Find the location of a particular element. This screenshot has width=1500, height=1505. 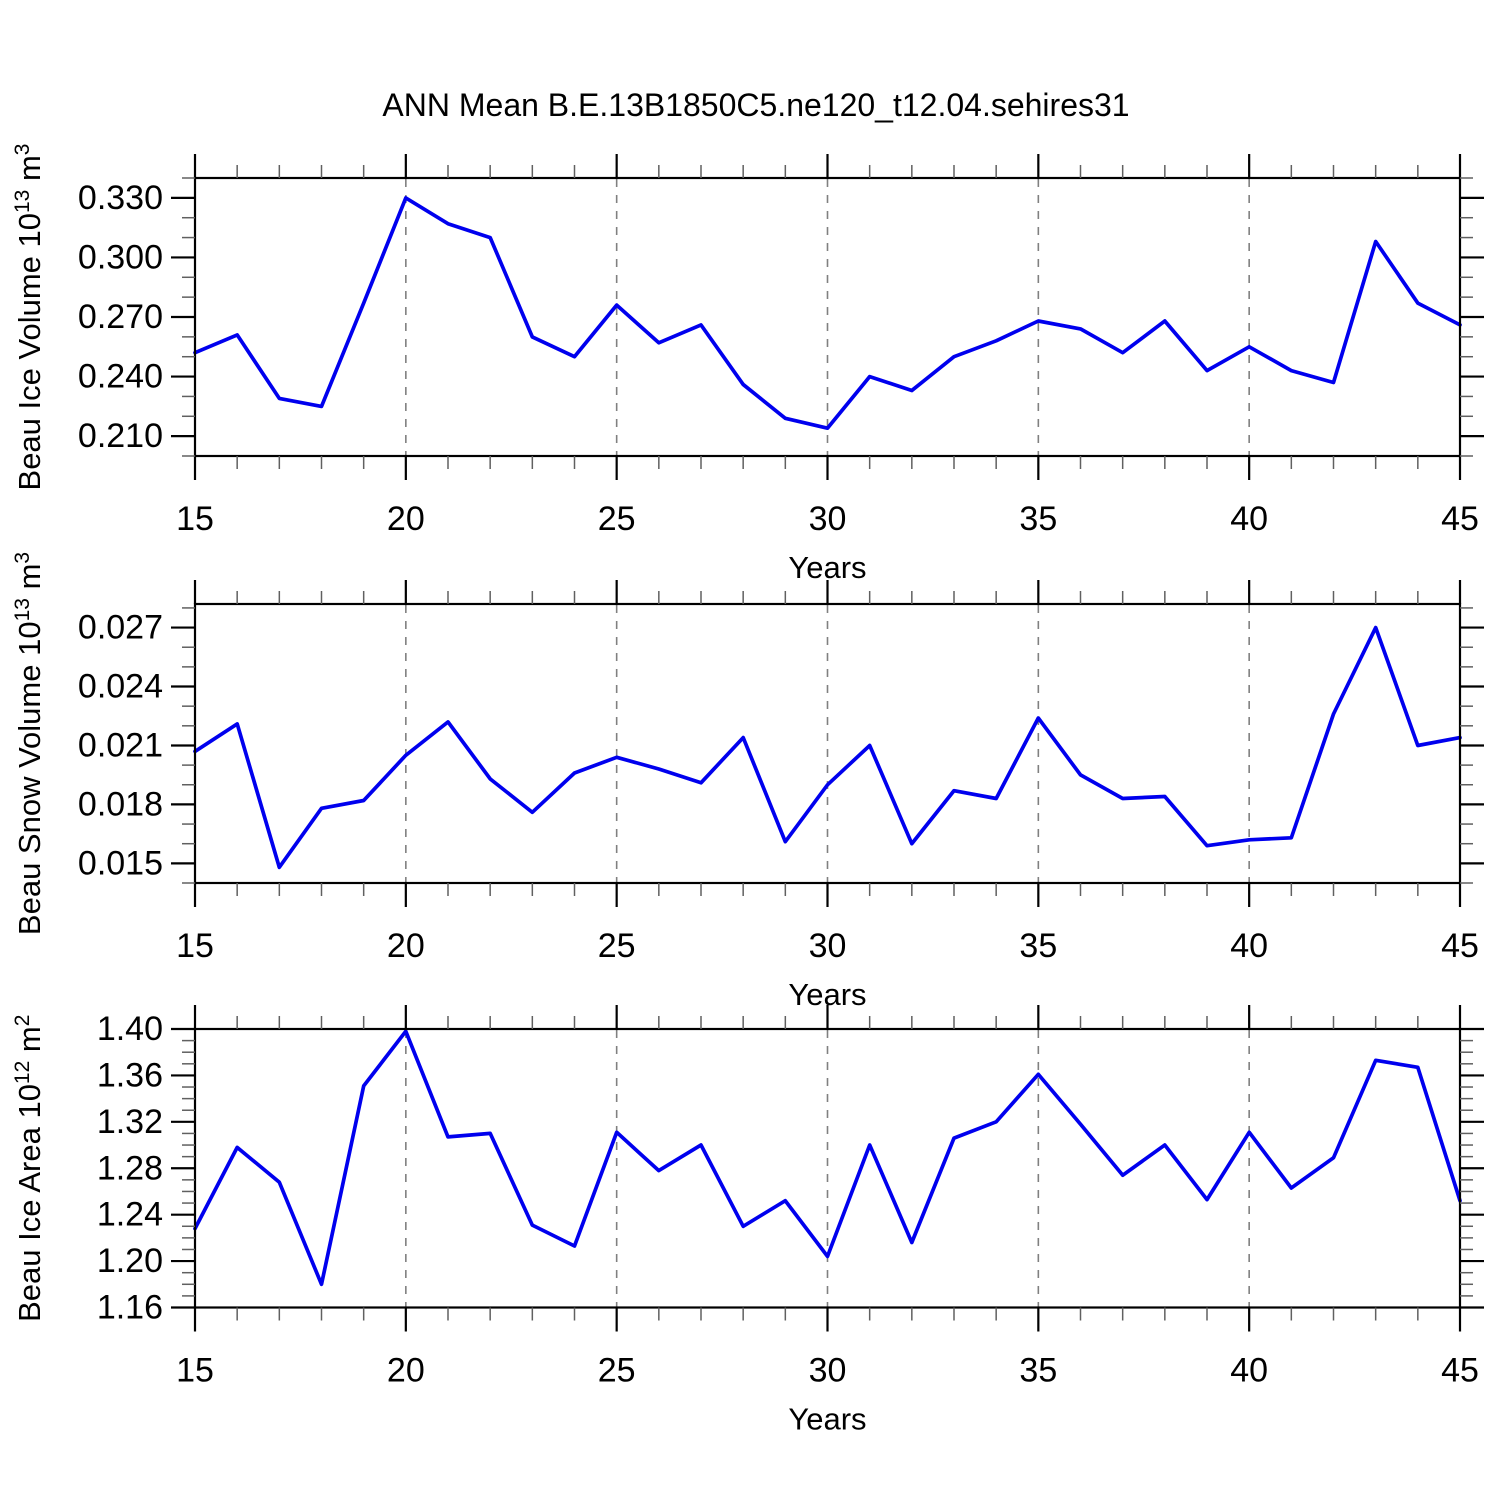

ytick-label: 1.24 is located at coordinates (130, 1215).